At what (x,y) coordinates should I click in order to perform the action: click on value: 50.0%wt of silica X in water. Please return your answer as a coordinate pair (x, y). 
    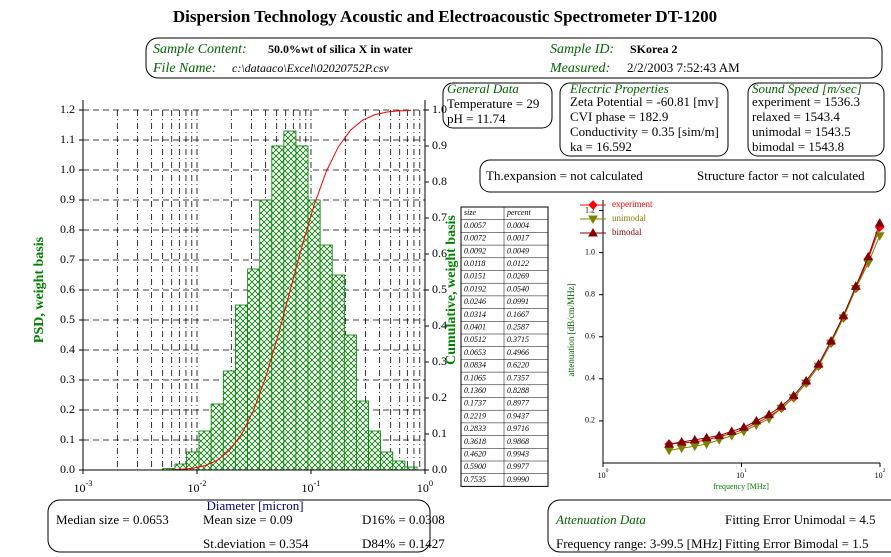
    Looking at the image, I should click on (340, 49).